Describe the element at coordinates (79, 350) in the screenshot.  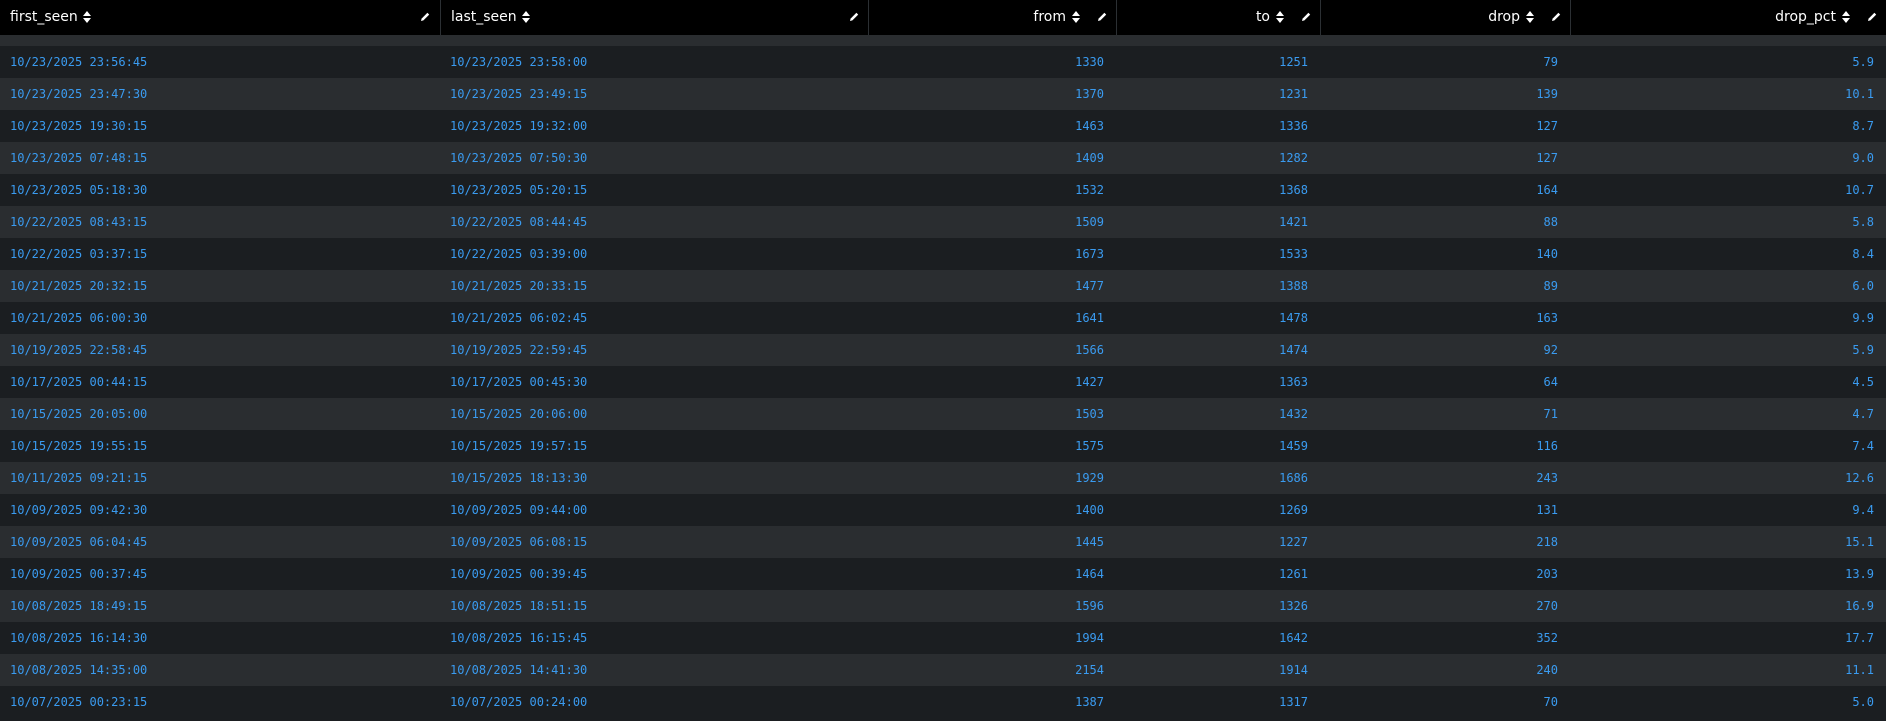
I see `table-cell: 10/19/2025 22:58:45` at that location.